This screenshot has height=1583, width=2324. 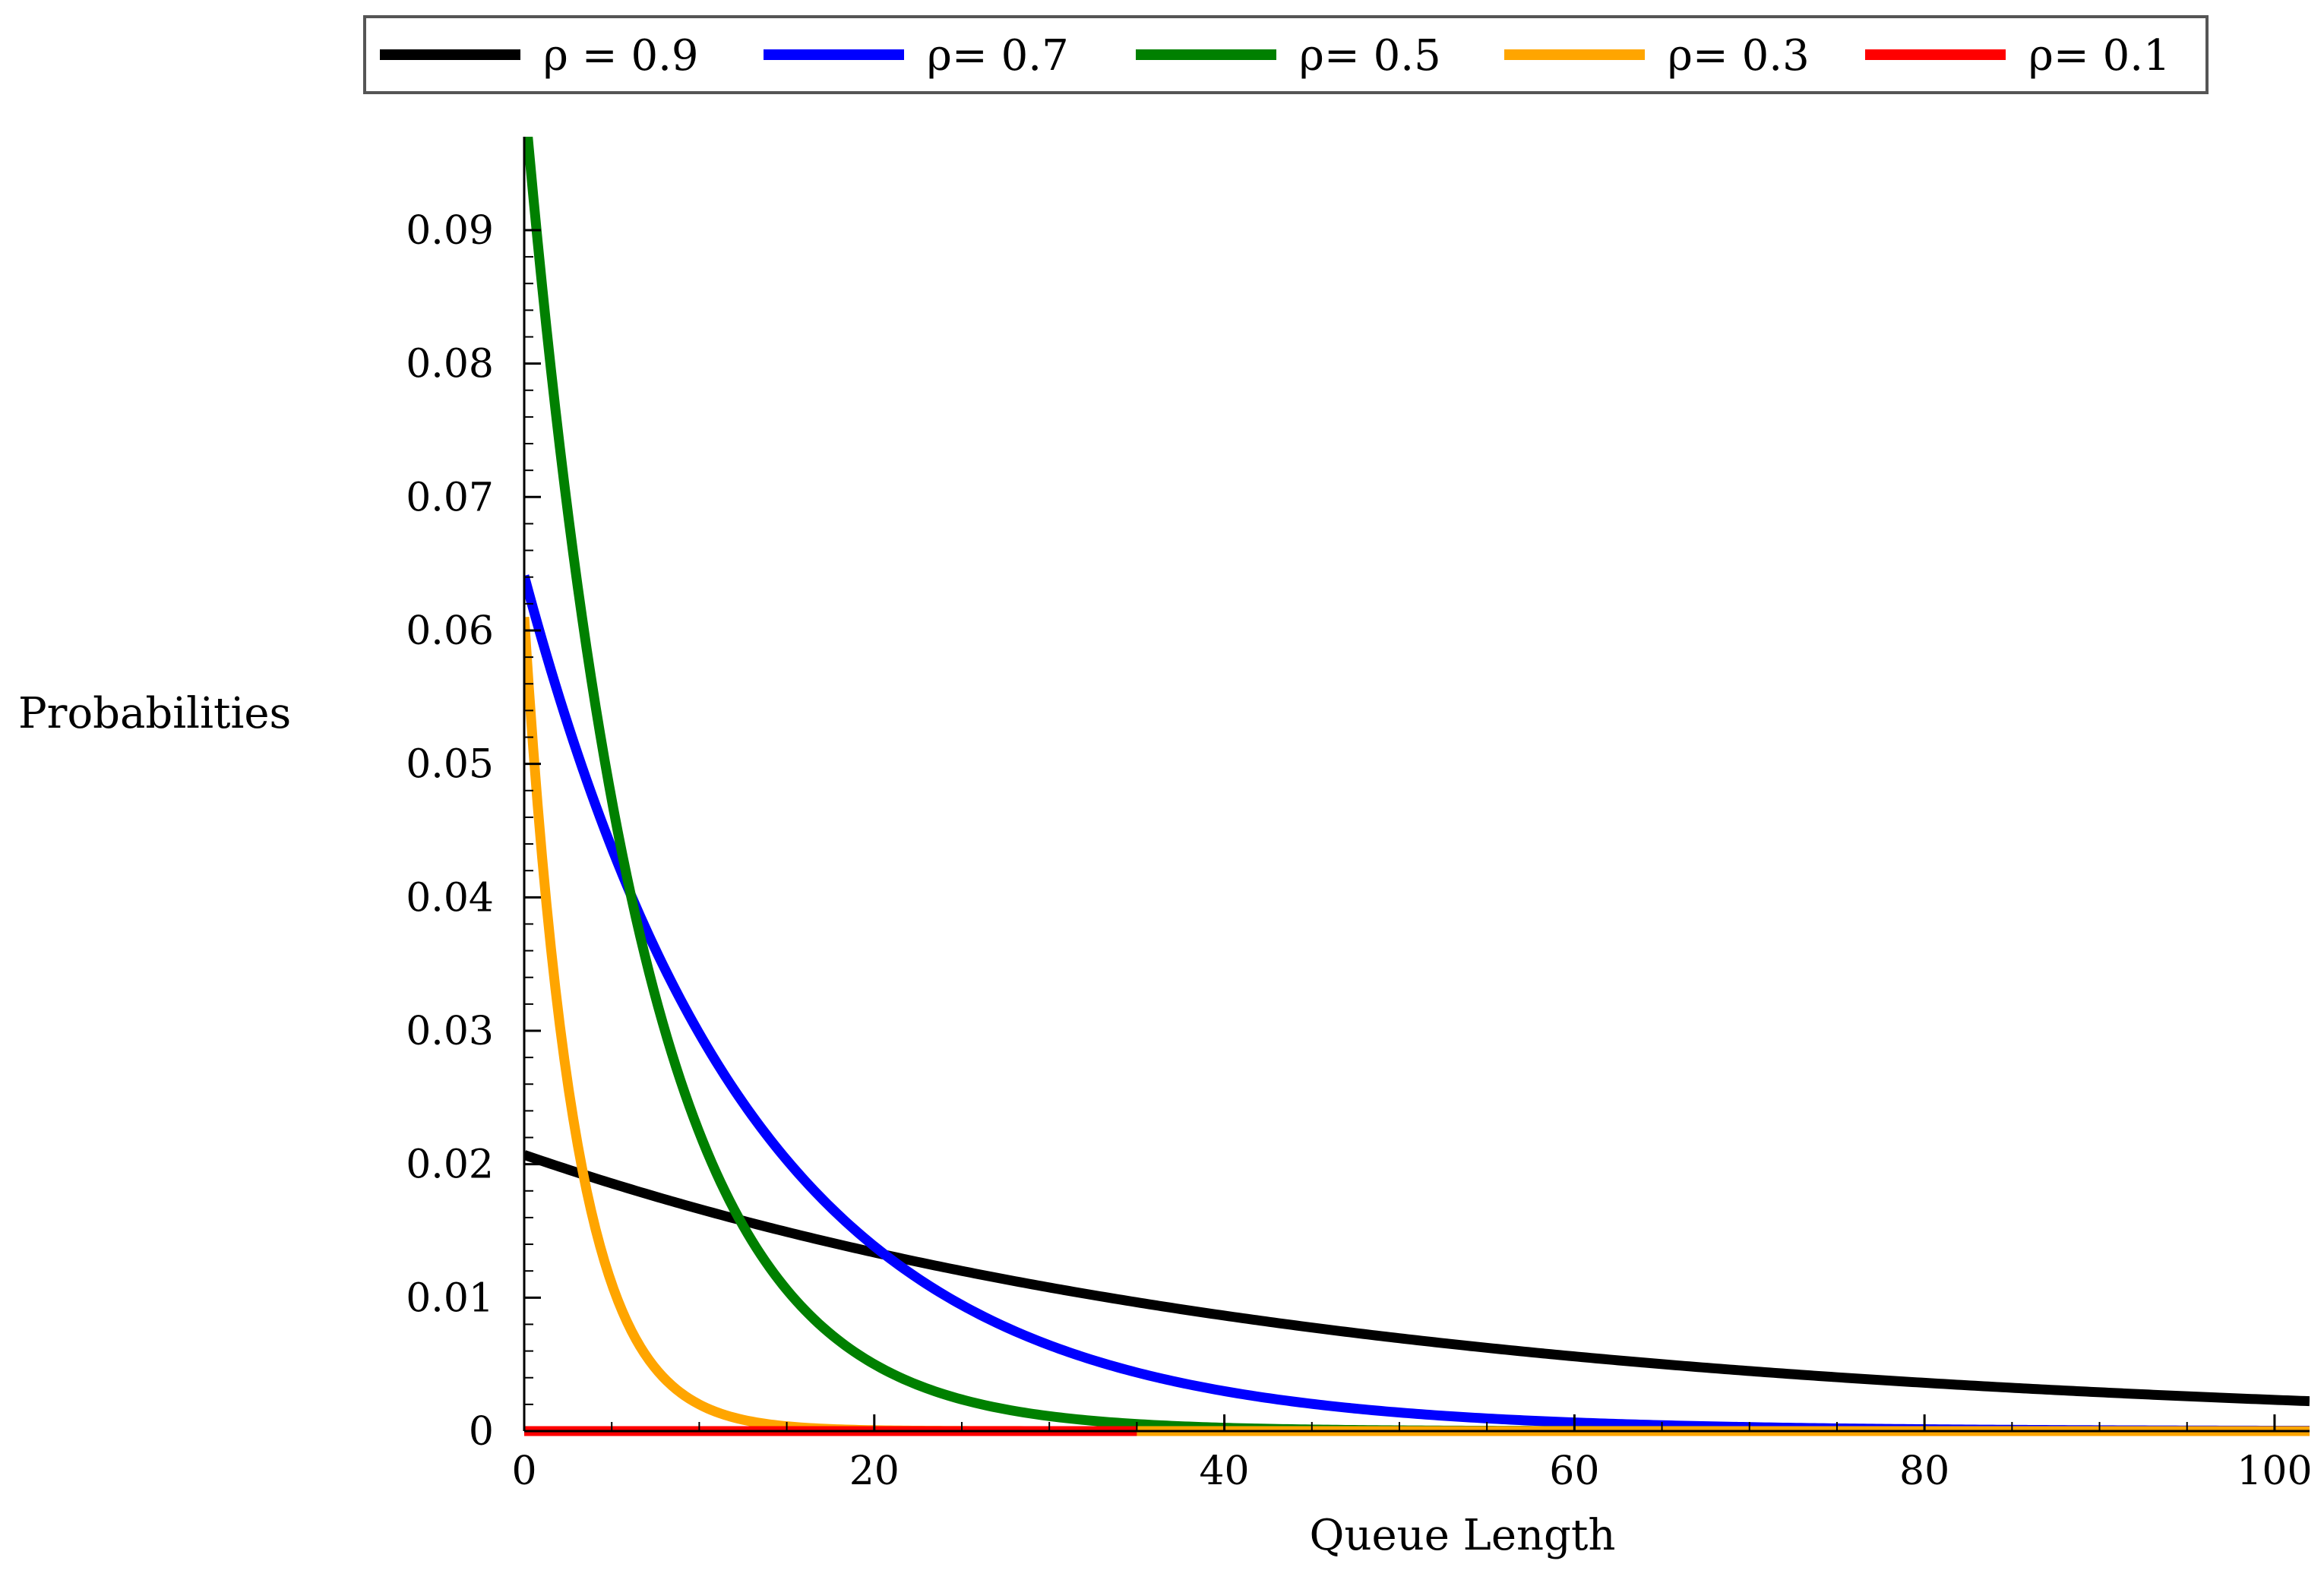 What do you see at coordinates (450, 498) in the screenshot?
I see `y-tick-label: 0.07` at bounding box center [450, 498].